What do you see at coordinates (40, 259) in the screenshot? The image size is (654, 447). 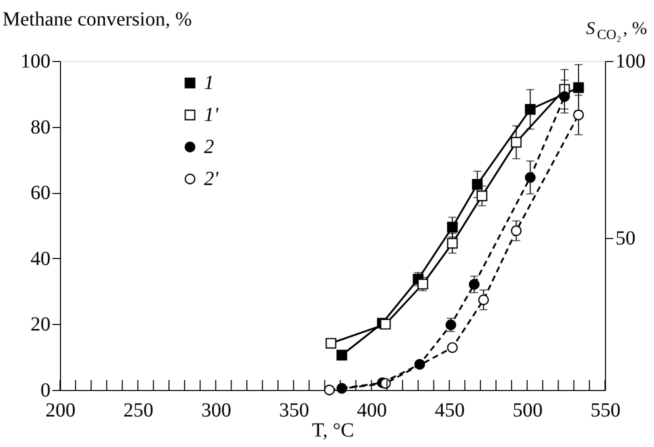 I see `y-tick-label: 40` at bounding box center [40, 259].